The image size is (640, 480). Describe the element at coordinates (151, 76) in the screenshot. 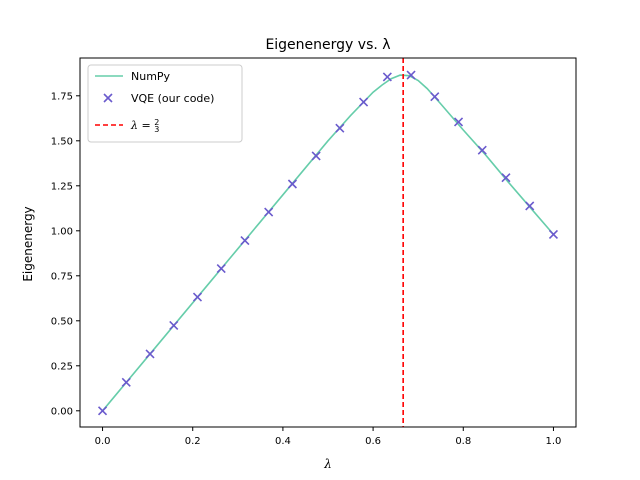

I see `legend-numpy-label: NumPy` at that location.